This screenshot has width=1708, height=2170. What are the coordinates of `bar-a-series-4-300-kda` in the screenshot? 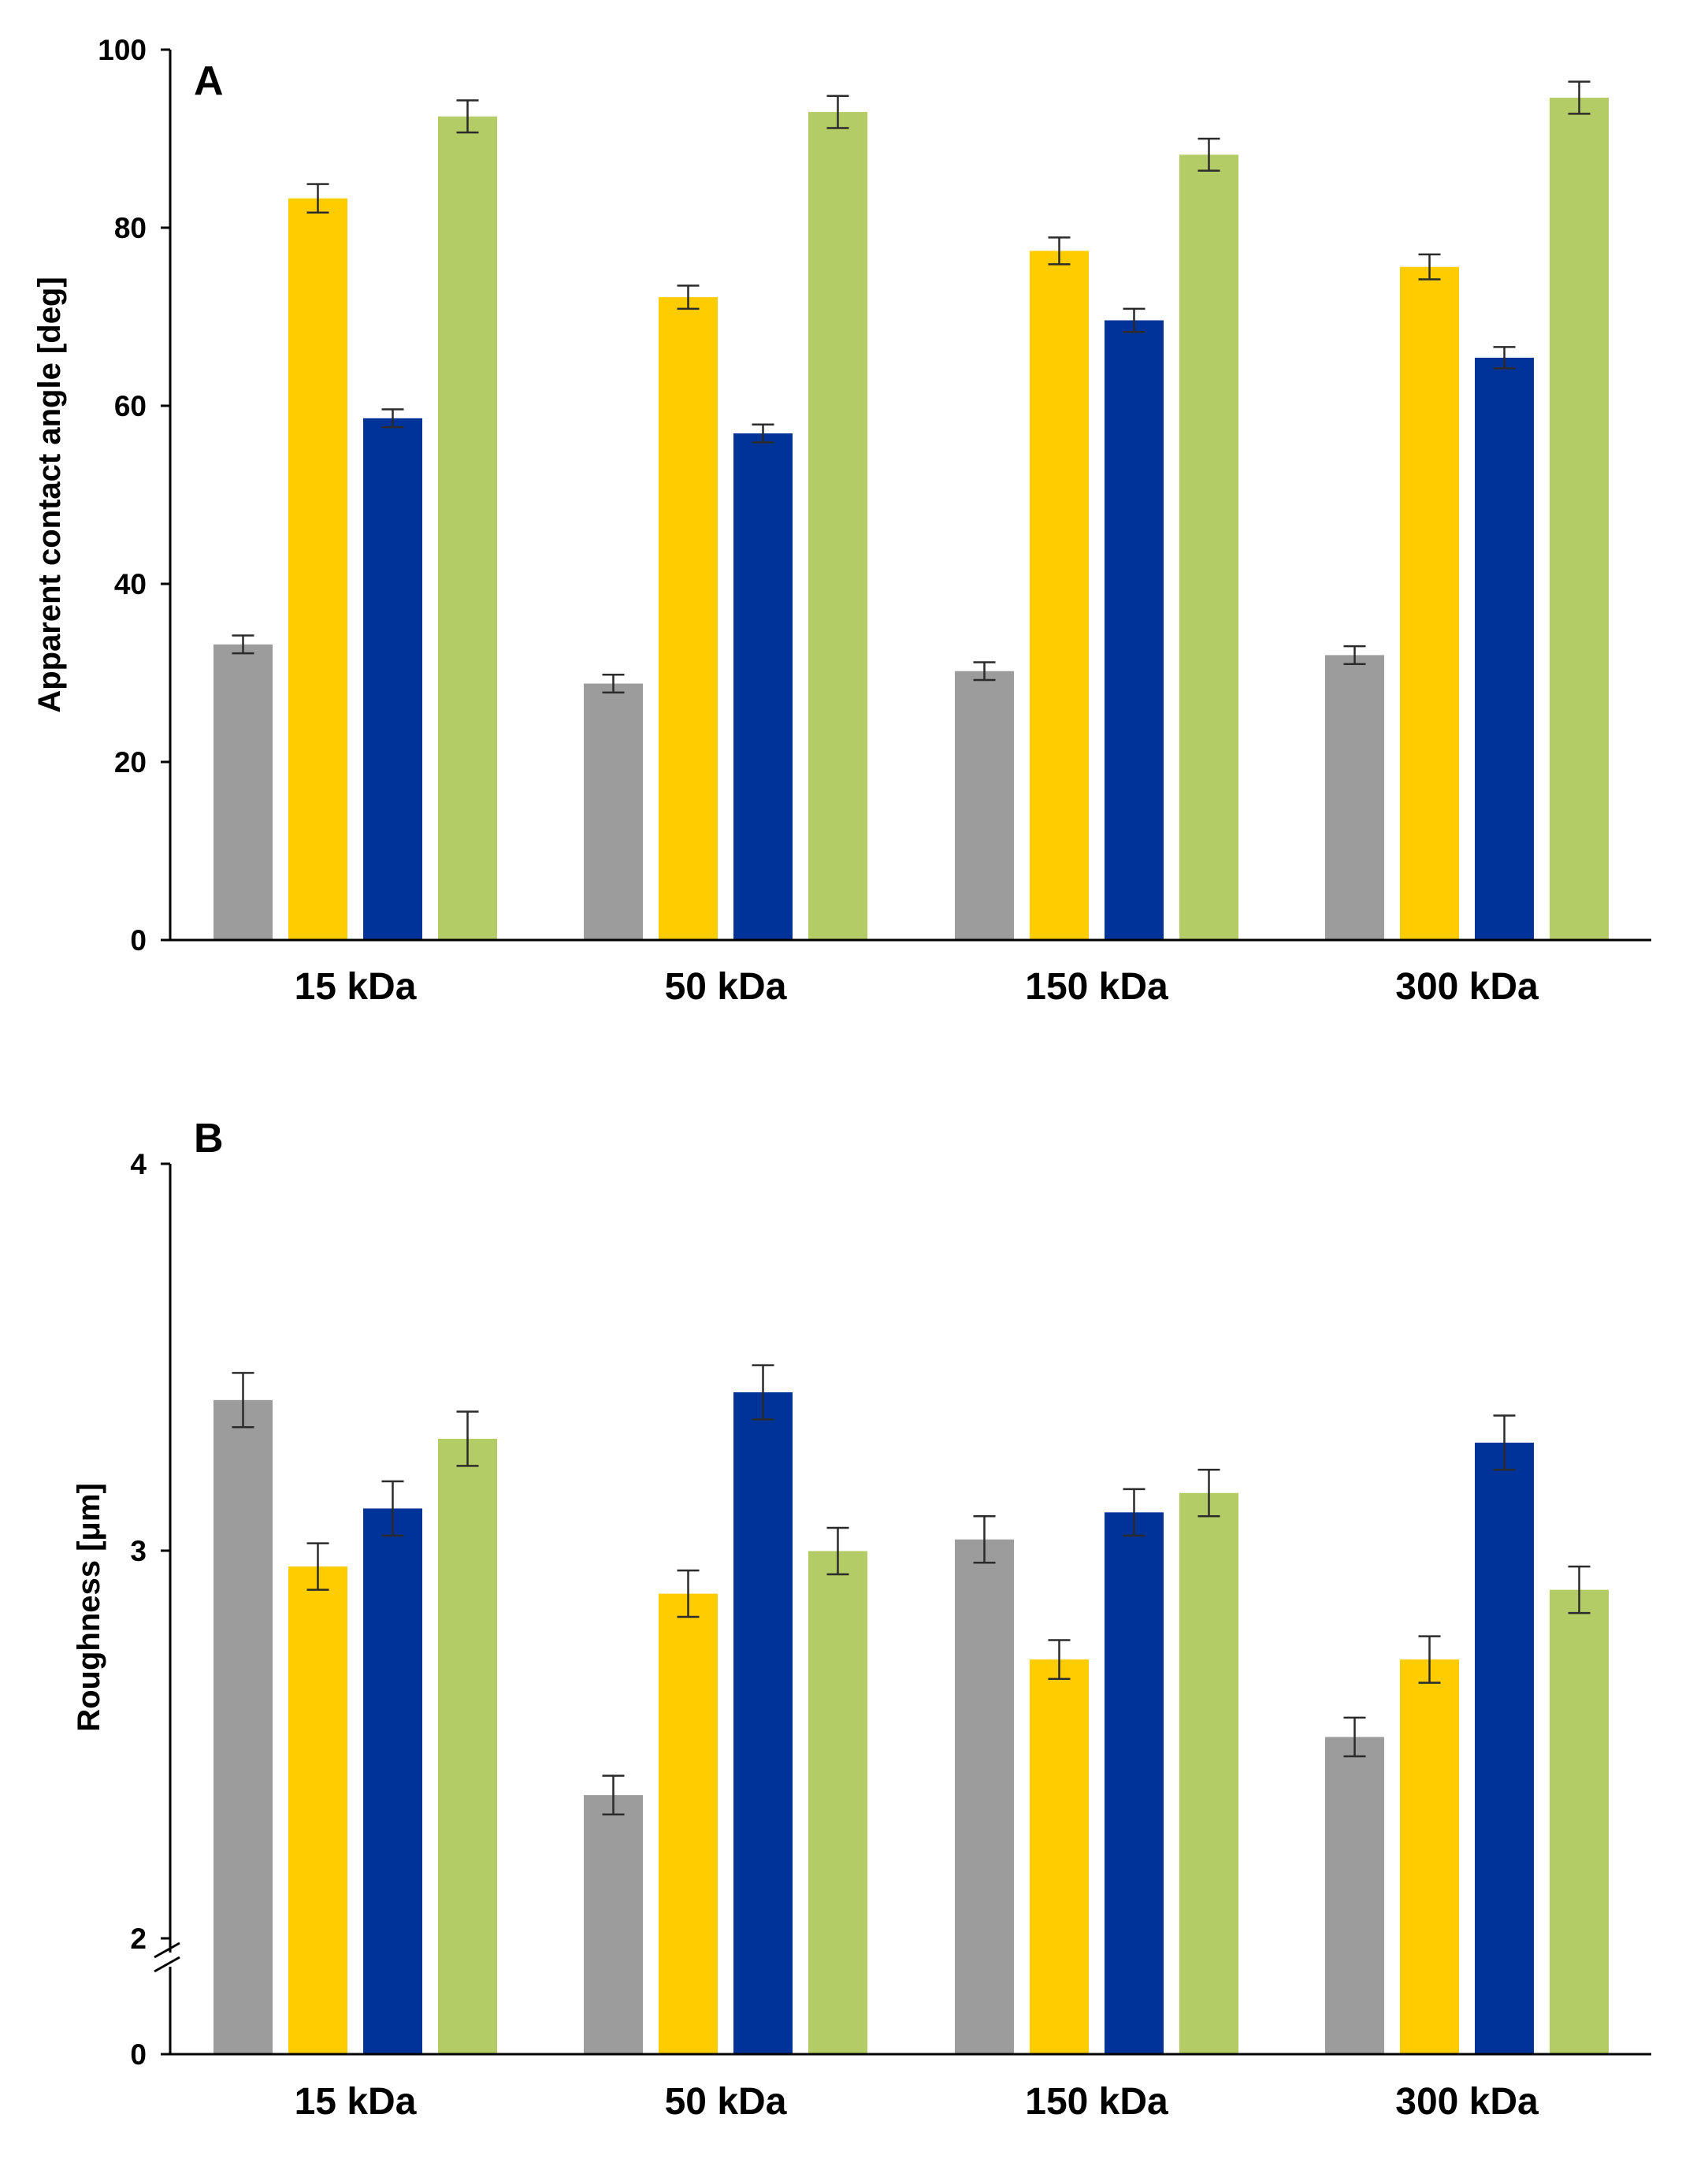 It's located at (1579, 519).